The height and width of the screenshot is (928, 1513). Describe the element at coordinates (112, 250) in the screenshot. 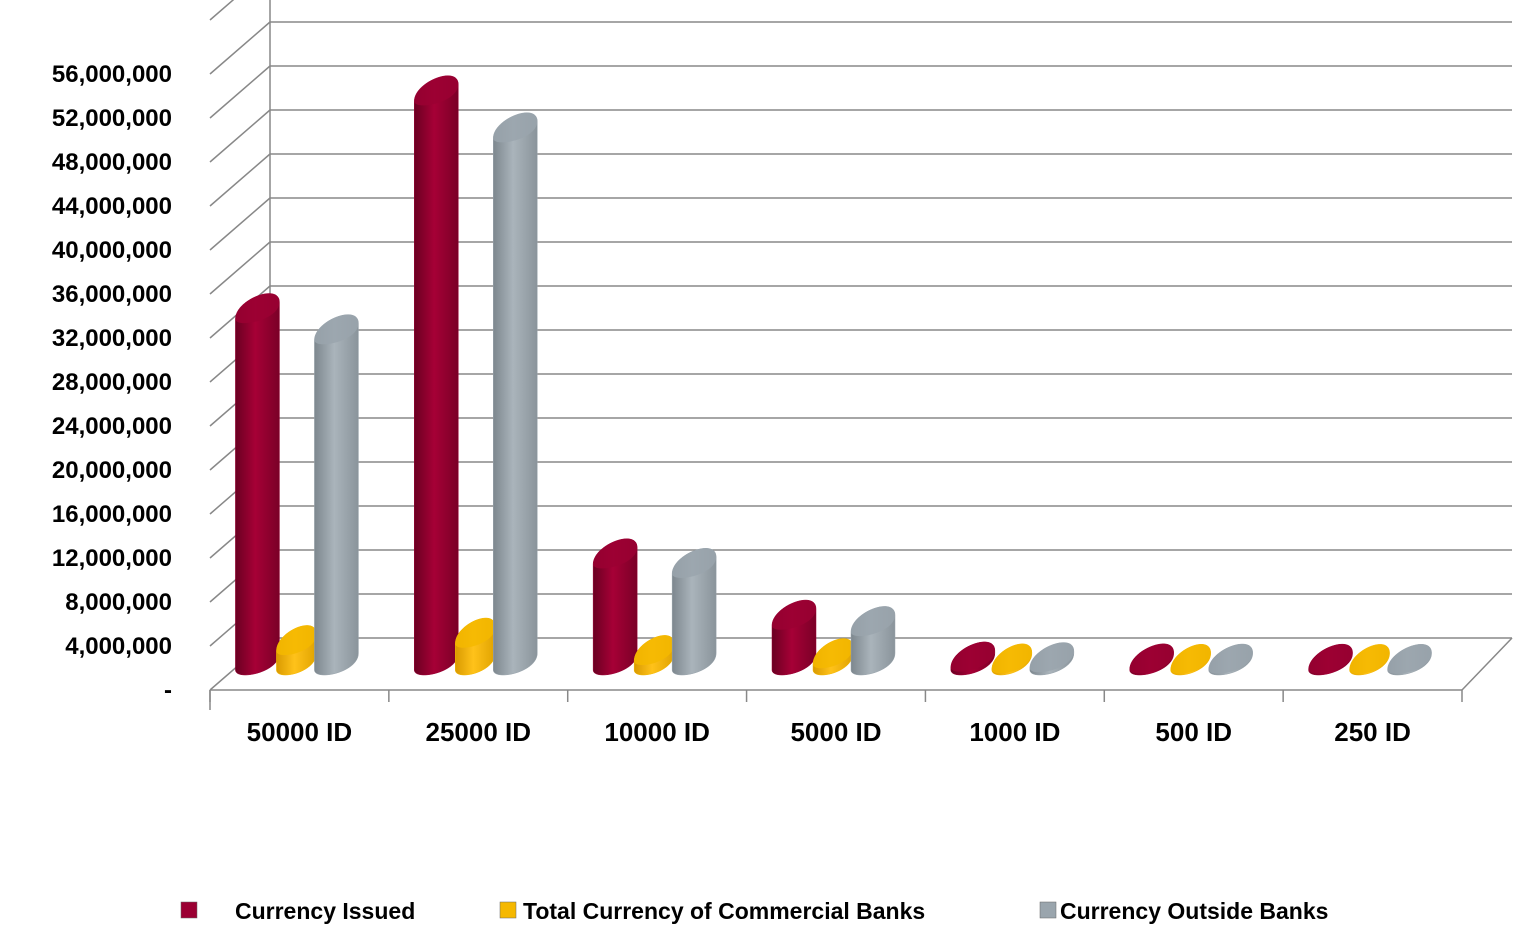

I see `y-tick-label: 40,000,000` at that location.